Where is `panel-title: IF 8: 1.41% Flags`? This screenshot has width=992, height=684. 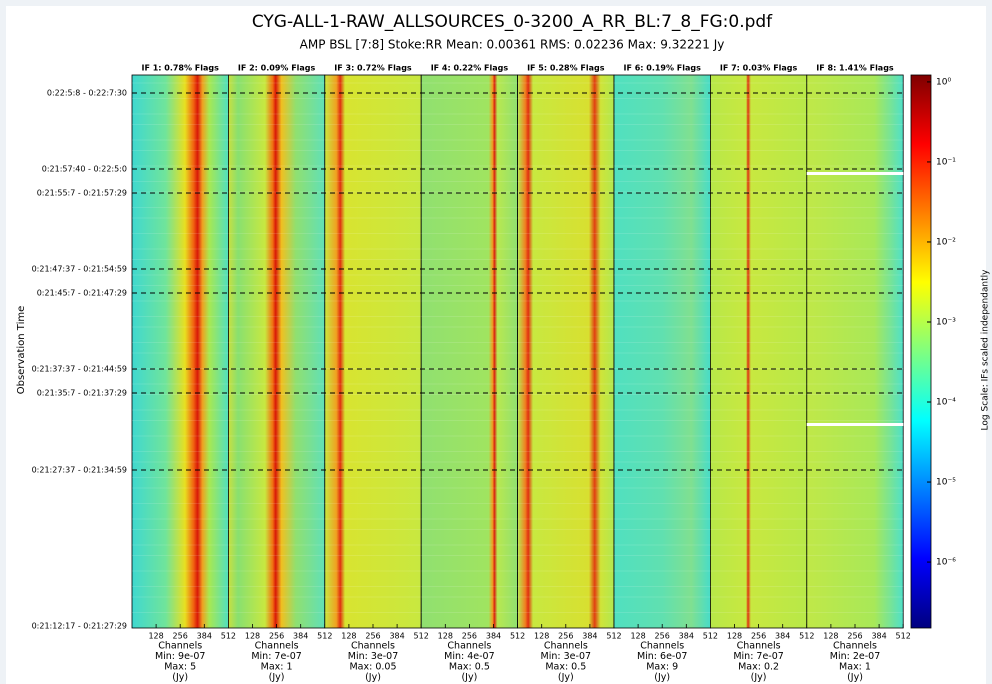 panel-title: IF 8: 1.41% Flags is located at coordinates (855, 68).